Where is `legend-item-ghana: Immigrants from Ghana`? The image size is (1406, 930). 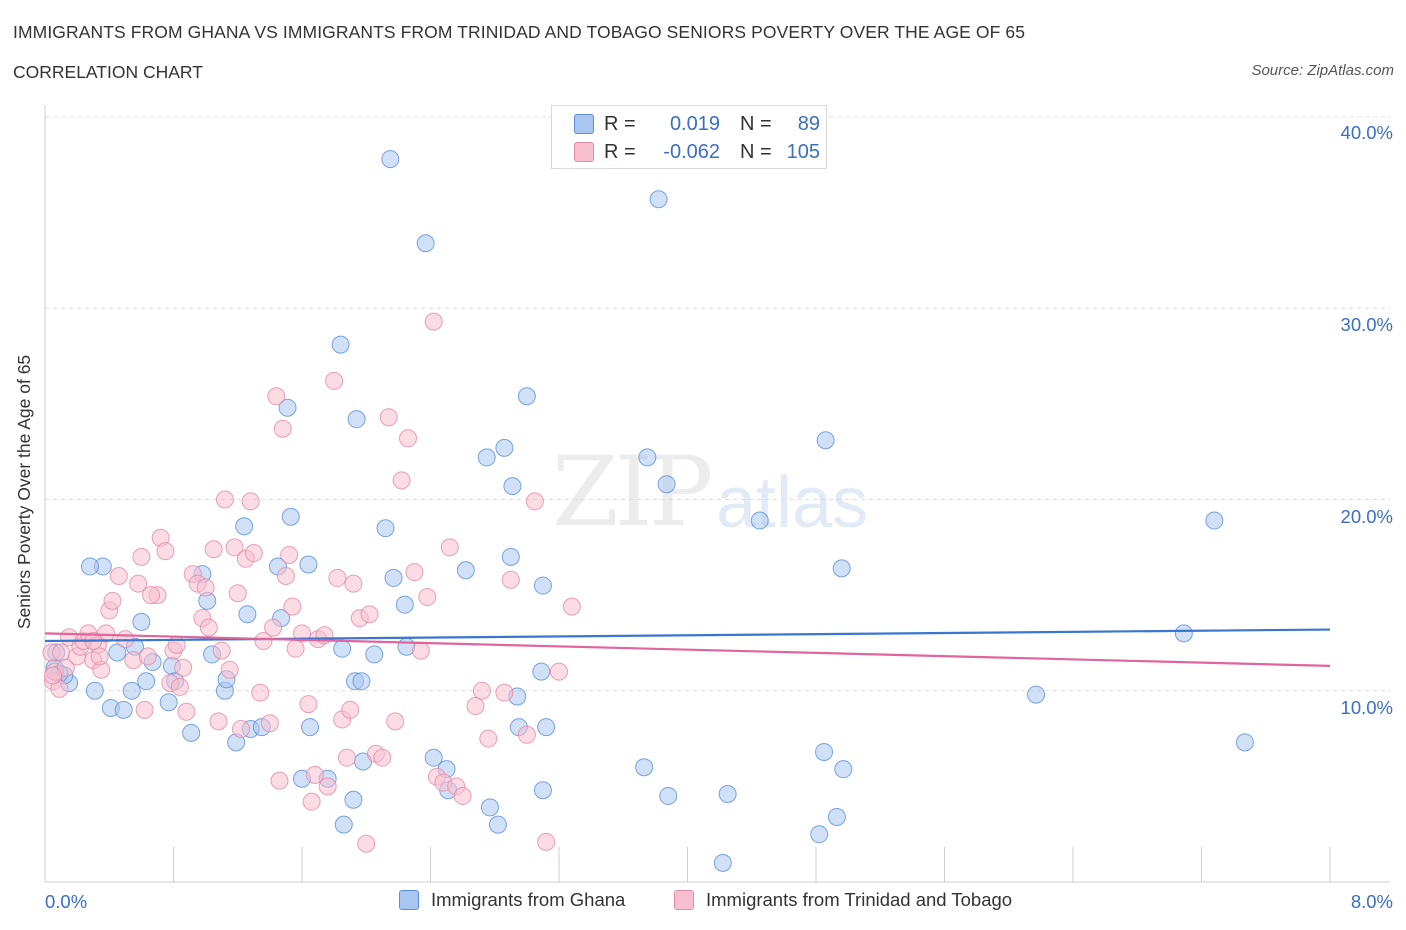 legend-item-ghana: Immigrants from Ghana is located at coordinates (512, 900).